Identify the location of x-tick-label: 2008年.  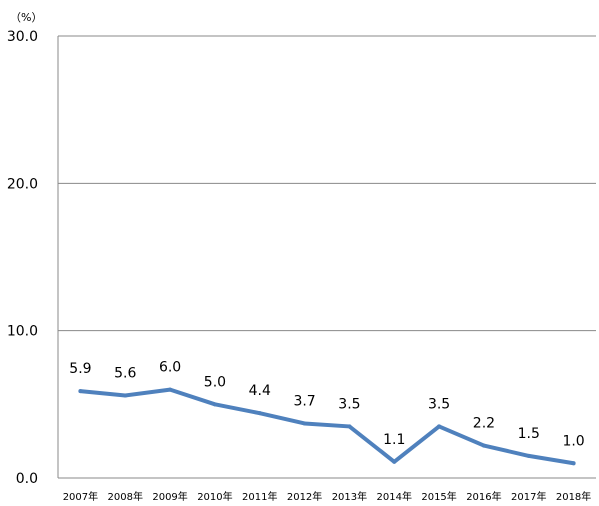
(125, 496).